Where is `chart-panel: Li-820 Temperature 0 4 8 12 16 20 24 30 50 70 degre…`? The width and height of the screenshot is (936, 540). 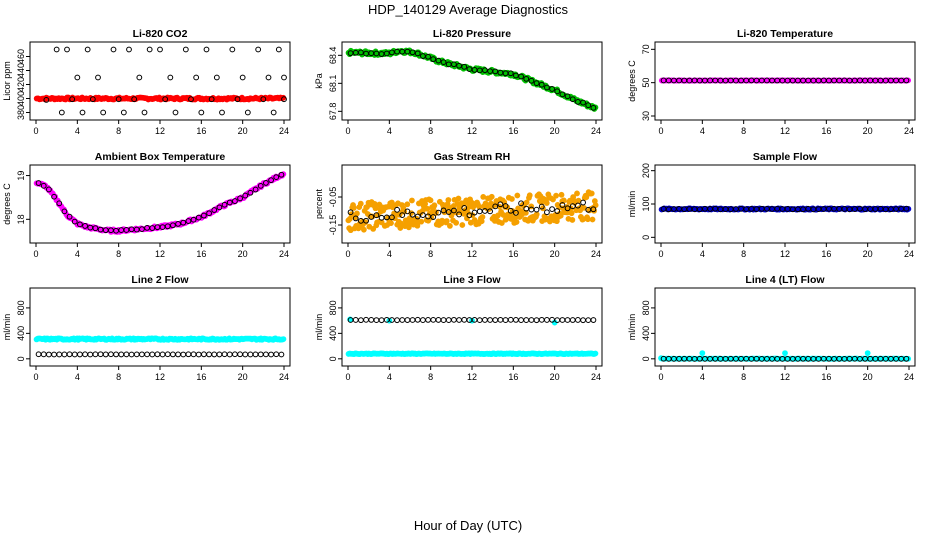 chart-panel: Li-820 Temperature 0 4 8 12 16 20 24 30 50 70 degre… is located at coordinates (771, 82).